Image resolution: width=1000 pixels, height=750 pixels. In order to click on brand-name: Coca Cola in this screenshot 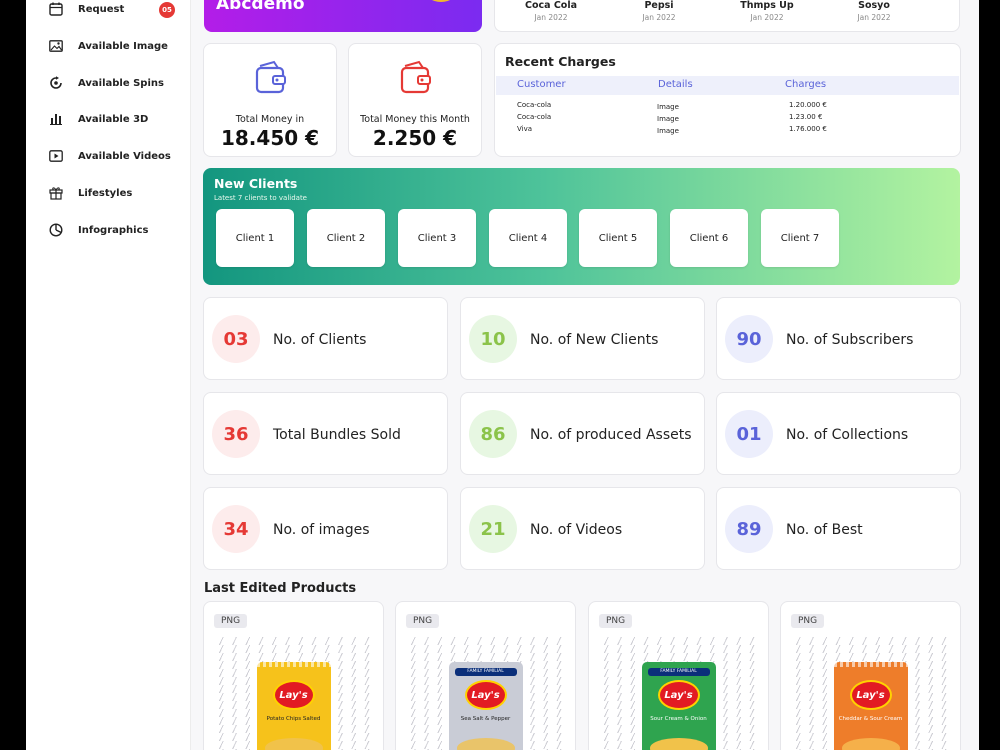, I will do `click(550, 5)`.